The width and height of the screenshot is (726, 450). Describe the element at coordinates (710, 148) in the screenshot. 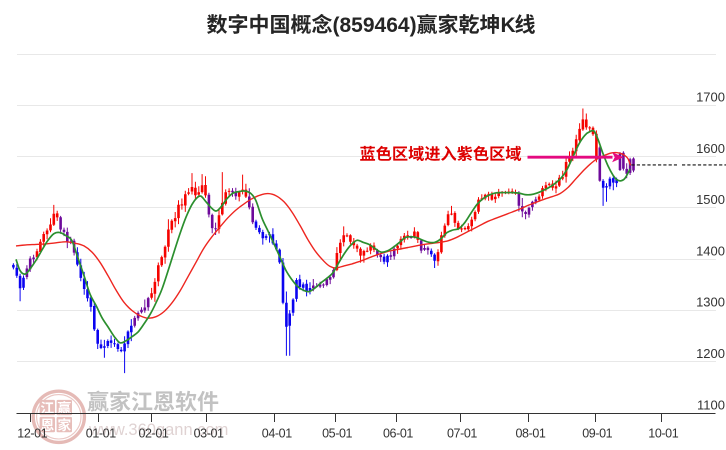

I see `svg-text: 1600` at that location.